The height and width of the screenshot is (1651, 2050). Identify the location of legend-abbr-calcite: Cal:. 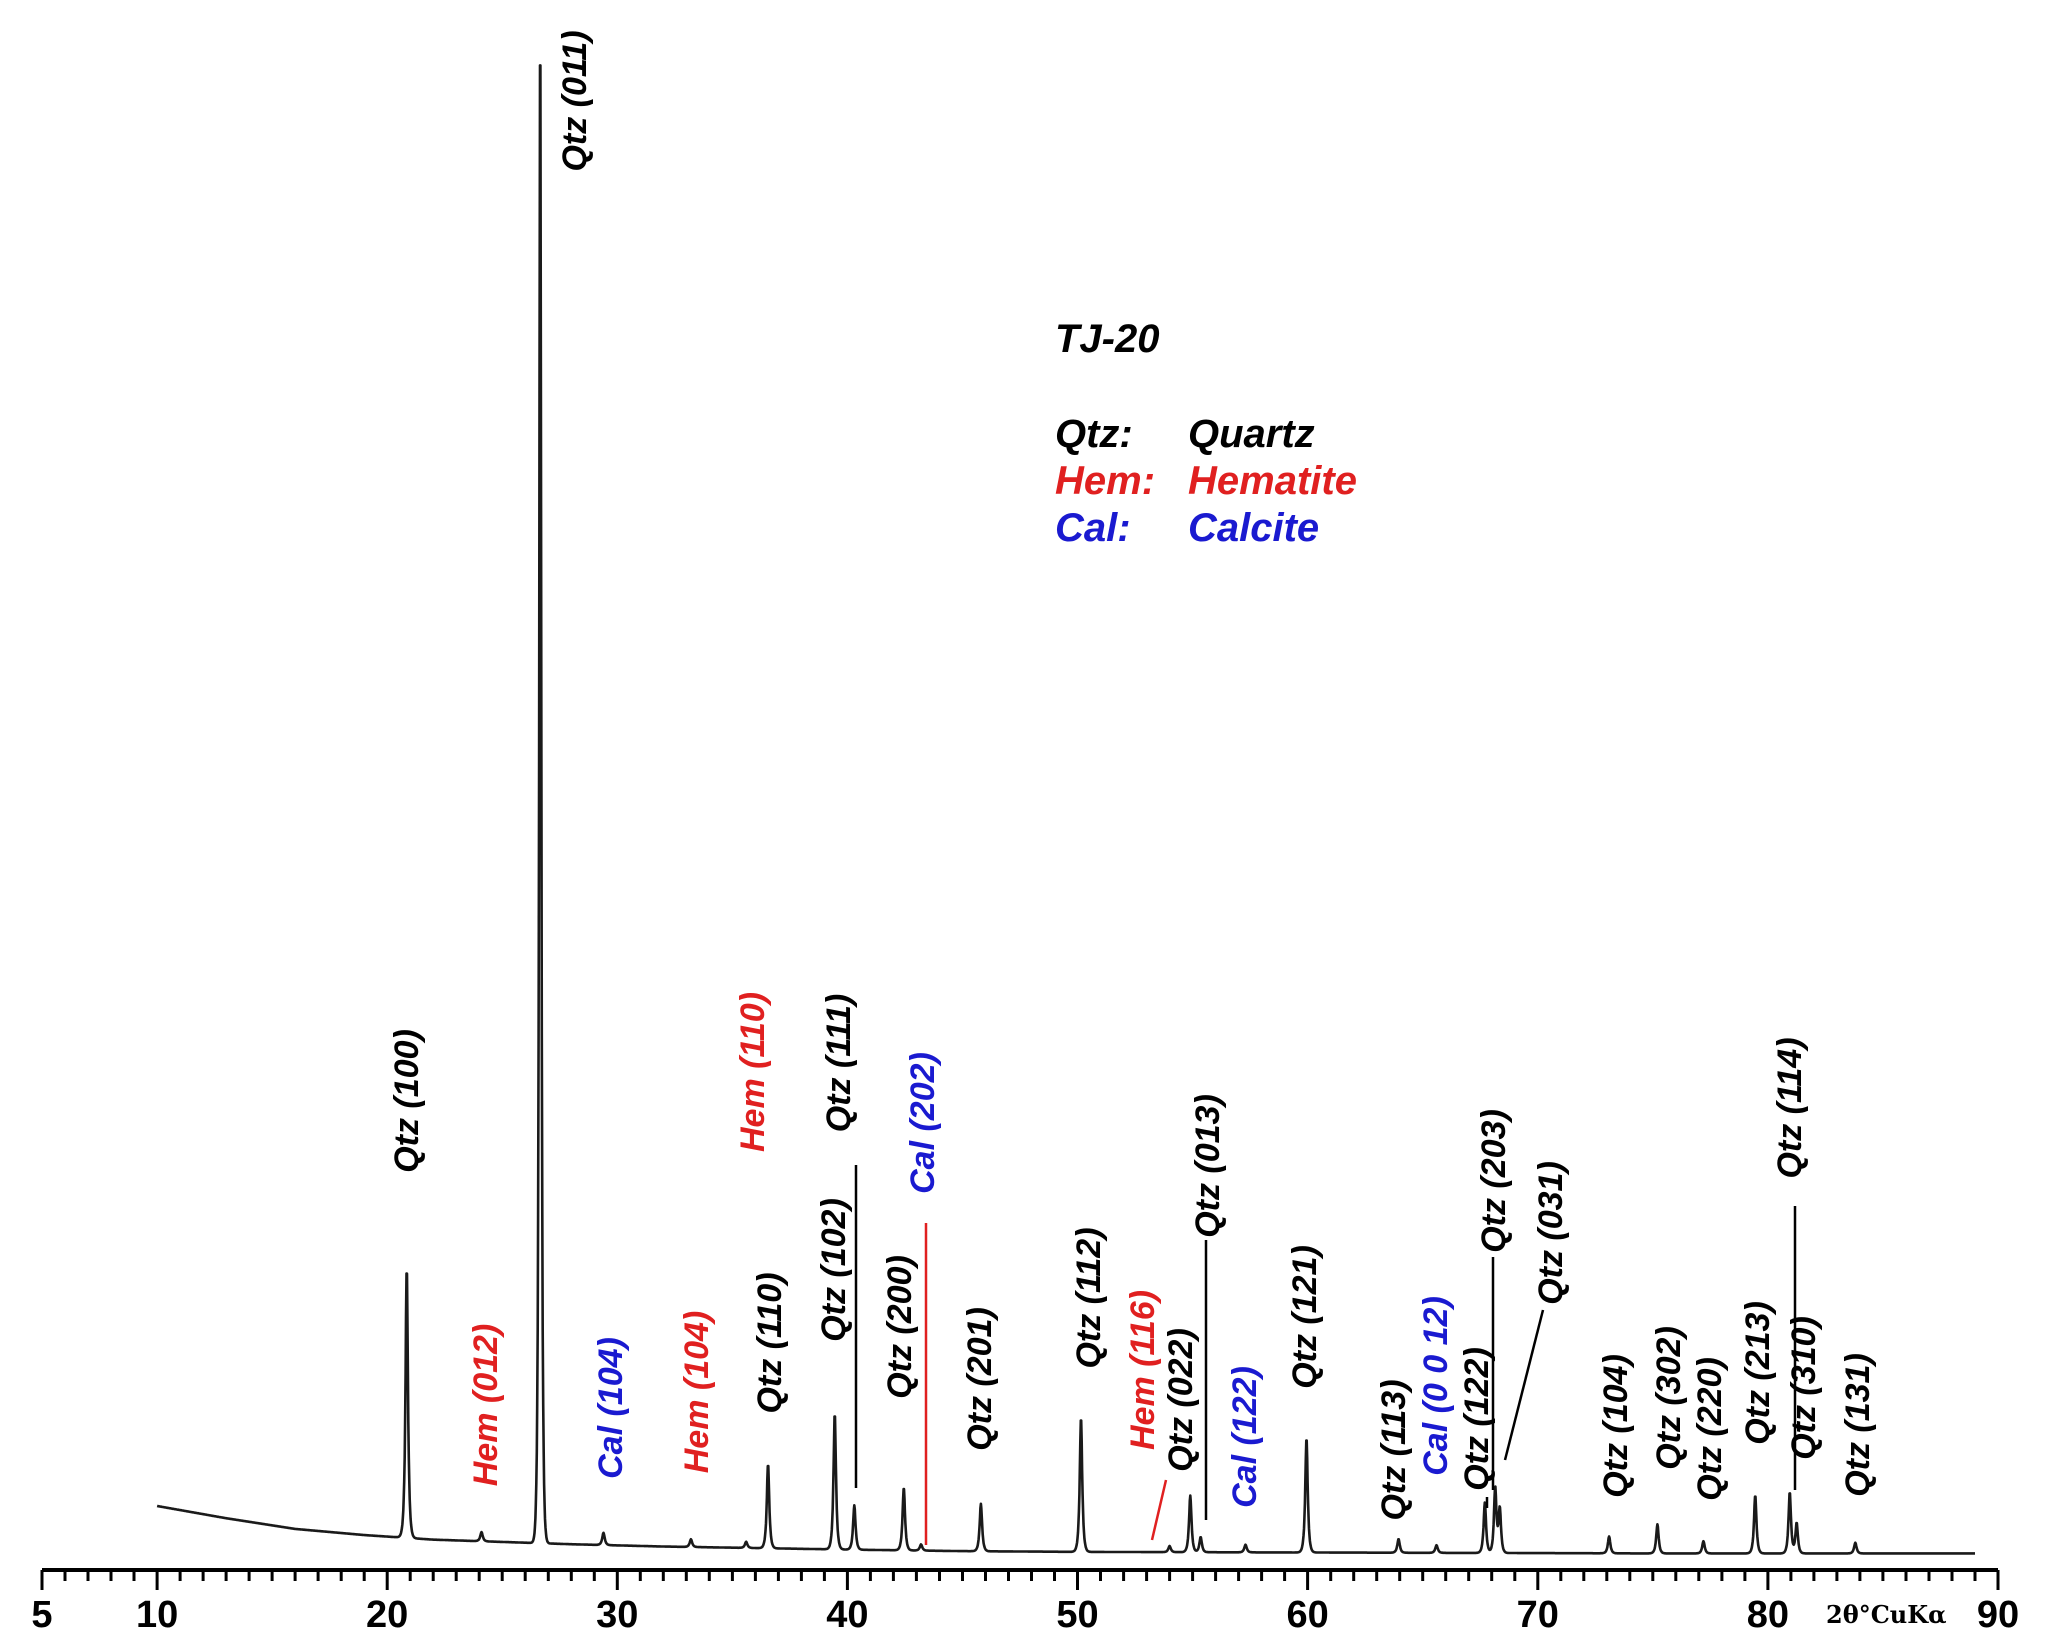
(1093, 528).